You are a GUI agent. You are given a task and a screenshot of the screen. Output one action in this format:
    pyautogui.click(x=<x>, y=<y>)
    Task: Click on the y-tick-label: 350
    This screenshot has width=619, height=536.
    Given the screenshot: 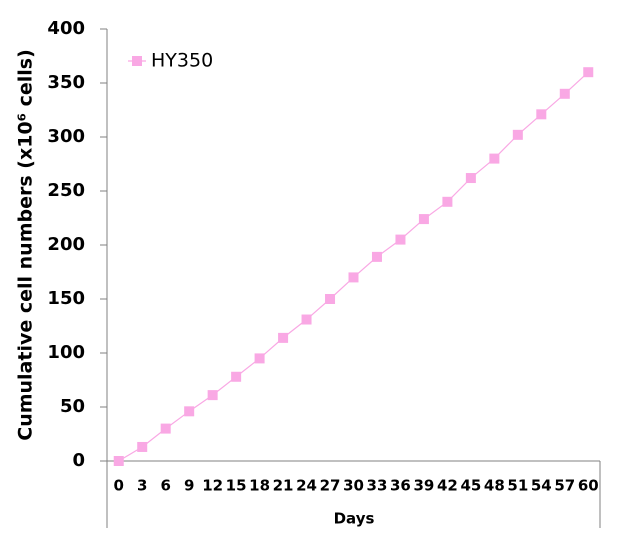 What is the action you would take?
    pyautogui.click(x=66, y=82)
    